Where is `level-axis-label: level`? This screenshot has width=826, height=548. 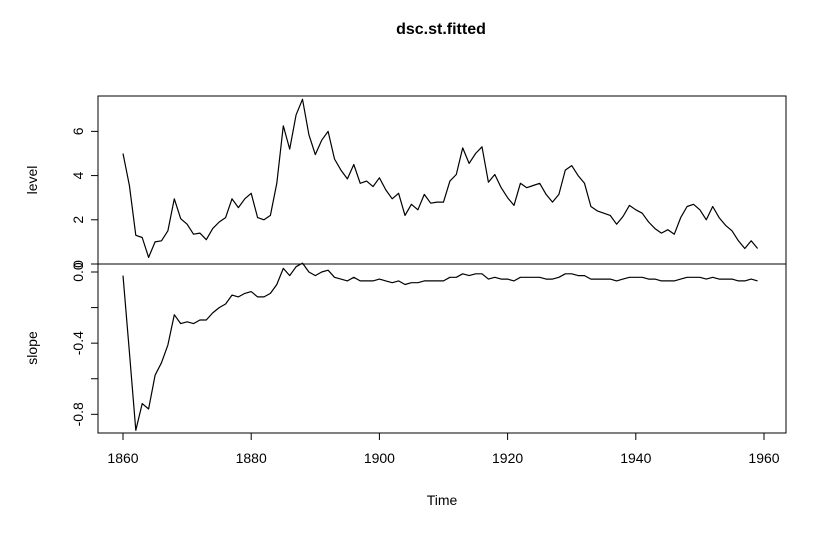
level-axis-label: level is located at coordinates (32, 180).